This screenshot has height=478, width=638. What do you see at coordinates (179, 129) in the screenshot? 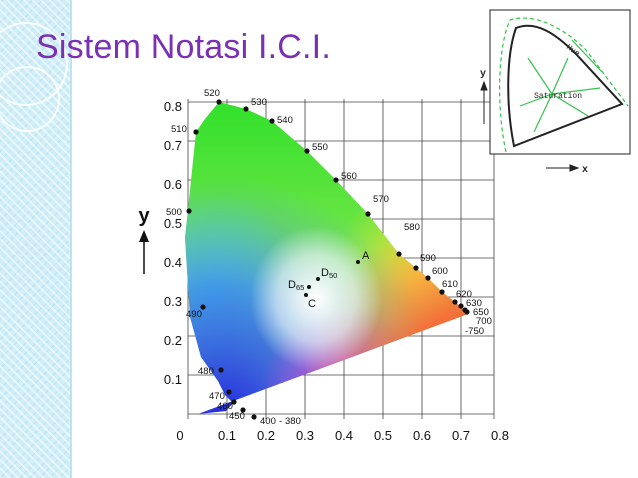
I see `wavelength-label: 510` at bounding box center [179, 129].